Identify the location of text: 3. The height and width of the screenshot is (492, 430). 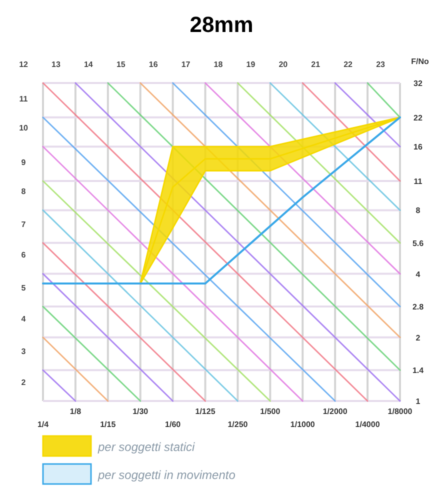
(23, 351).